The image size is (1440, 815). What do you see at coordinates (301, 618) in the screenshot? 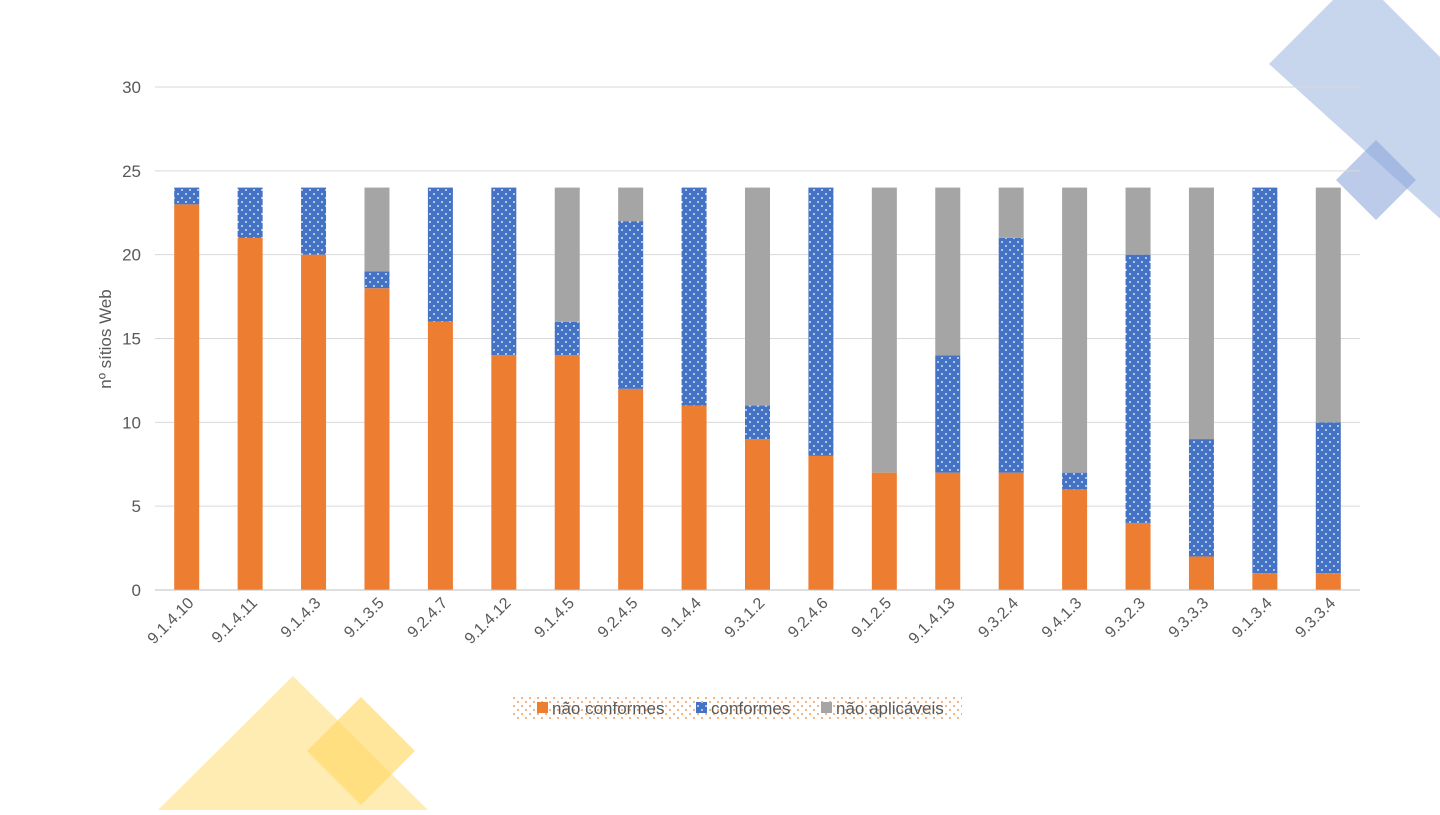
I see `x-tick-label: 9.1.4.3` at bounding box center [301, 618].